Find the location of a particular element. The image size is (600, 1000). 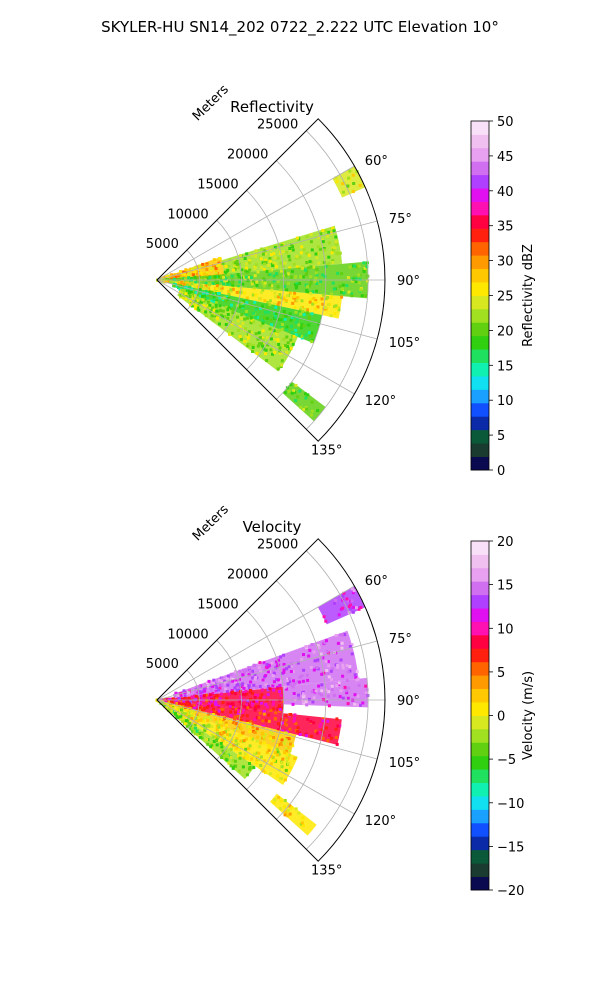

data-region is located at coordinates (349, 182).